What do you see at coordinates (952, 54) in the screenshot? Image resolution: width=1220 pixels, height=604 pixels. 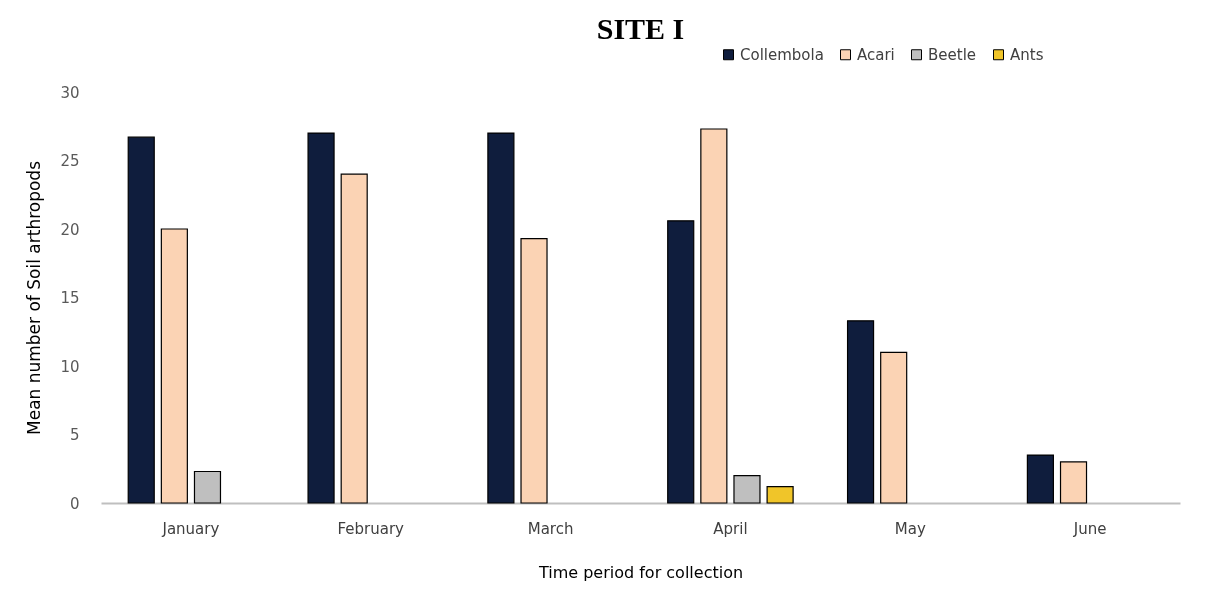 I see `legend-label: Beetle` at bounding box center [952, 54].